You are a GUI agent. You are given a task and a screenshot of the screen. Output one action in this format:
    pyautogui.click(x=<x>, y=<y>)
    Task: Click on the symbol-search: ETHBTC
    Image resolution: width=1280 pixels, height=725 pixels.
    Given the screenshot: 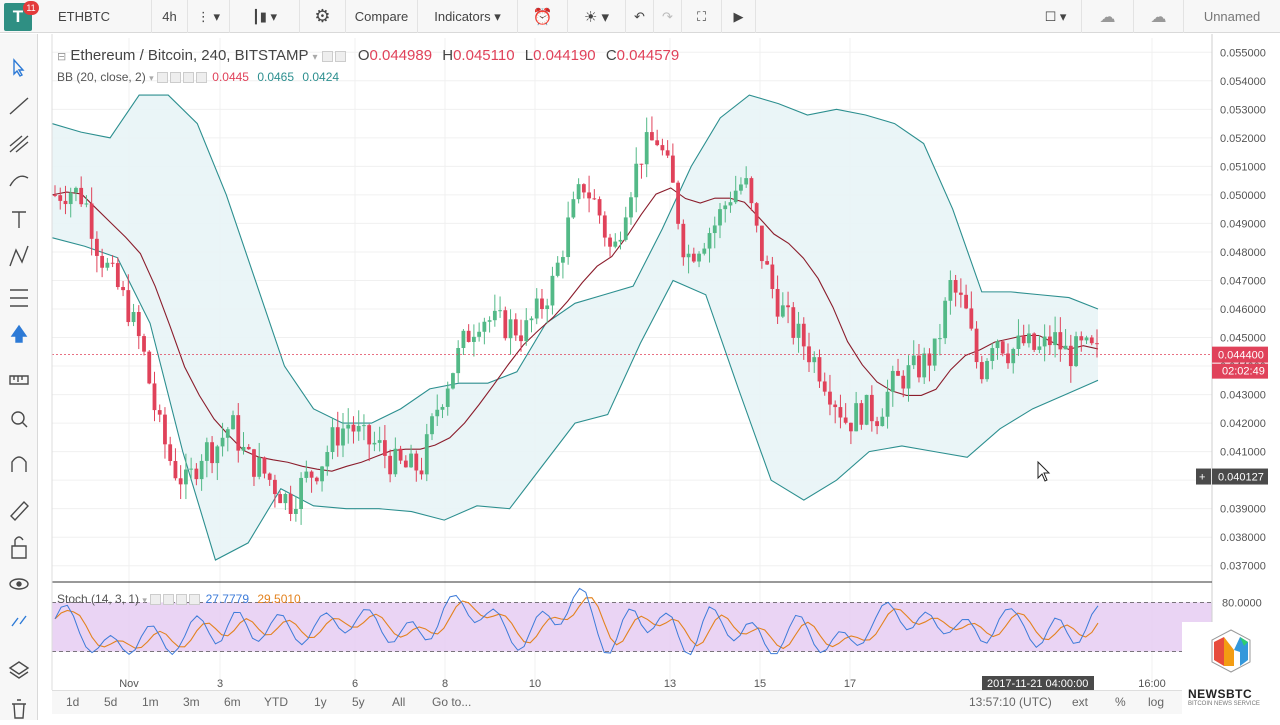 What is the action you would take?
    pyautogui.click(x=100, y=16)
    